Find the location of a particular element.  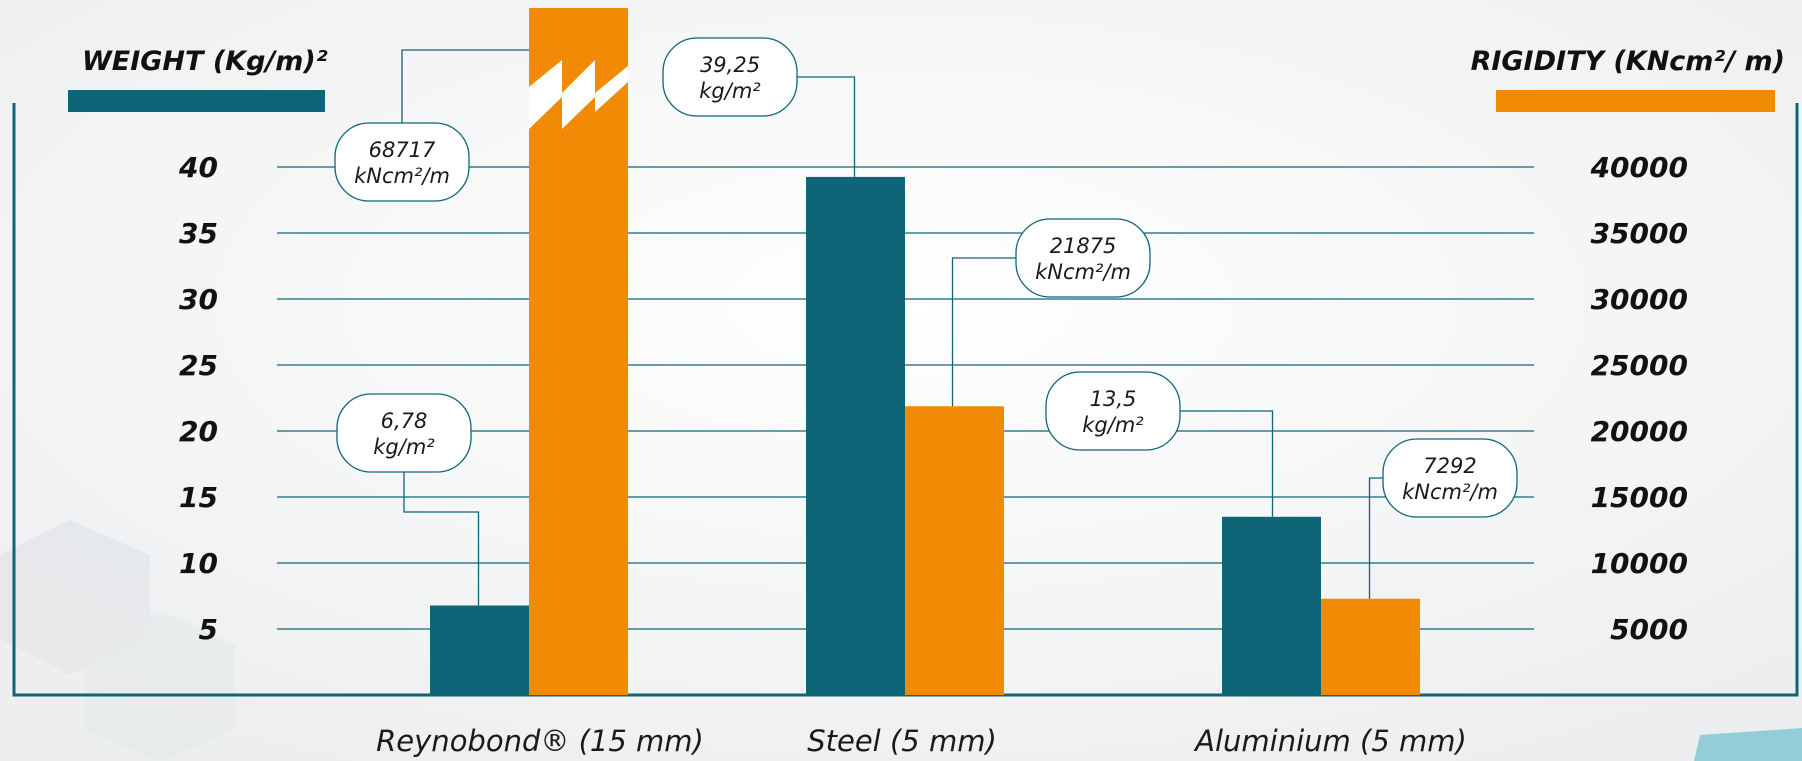

category-label: Reynobond® (15 mm) is located at coordinates (540, 741).